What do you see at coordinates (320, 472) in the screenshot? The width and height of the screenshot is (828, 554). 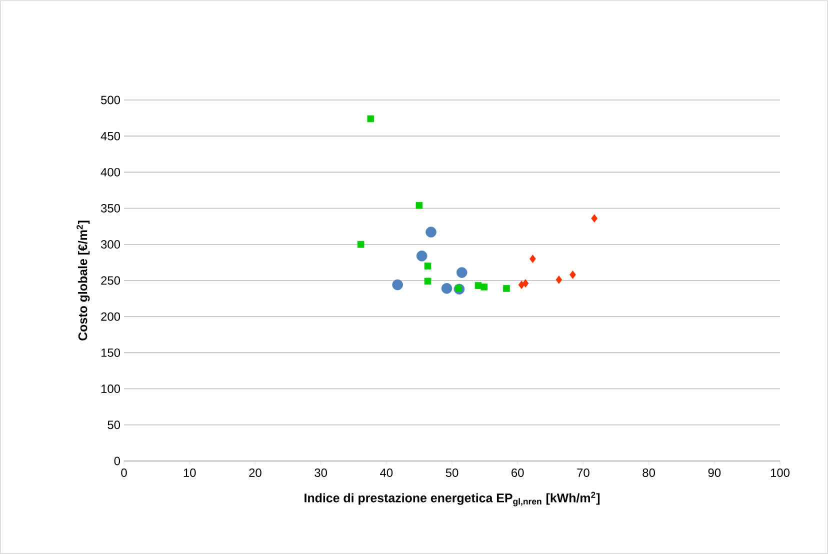 I see `x-tick-label: 30` at bounding box center [320, 472].